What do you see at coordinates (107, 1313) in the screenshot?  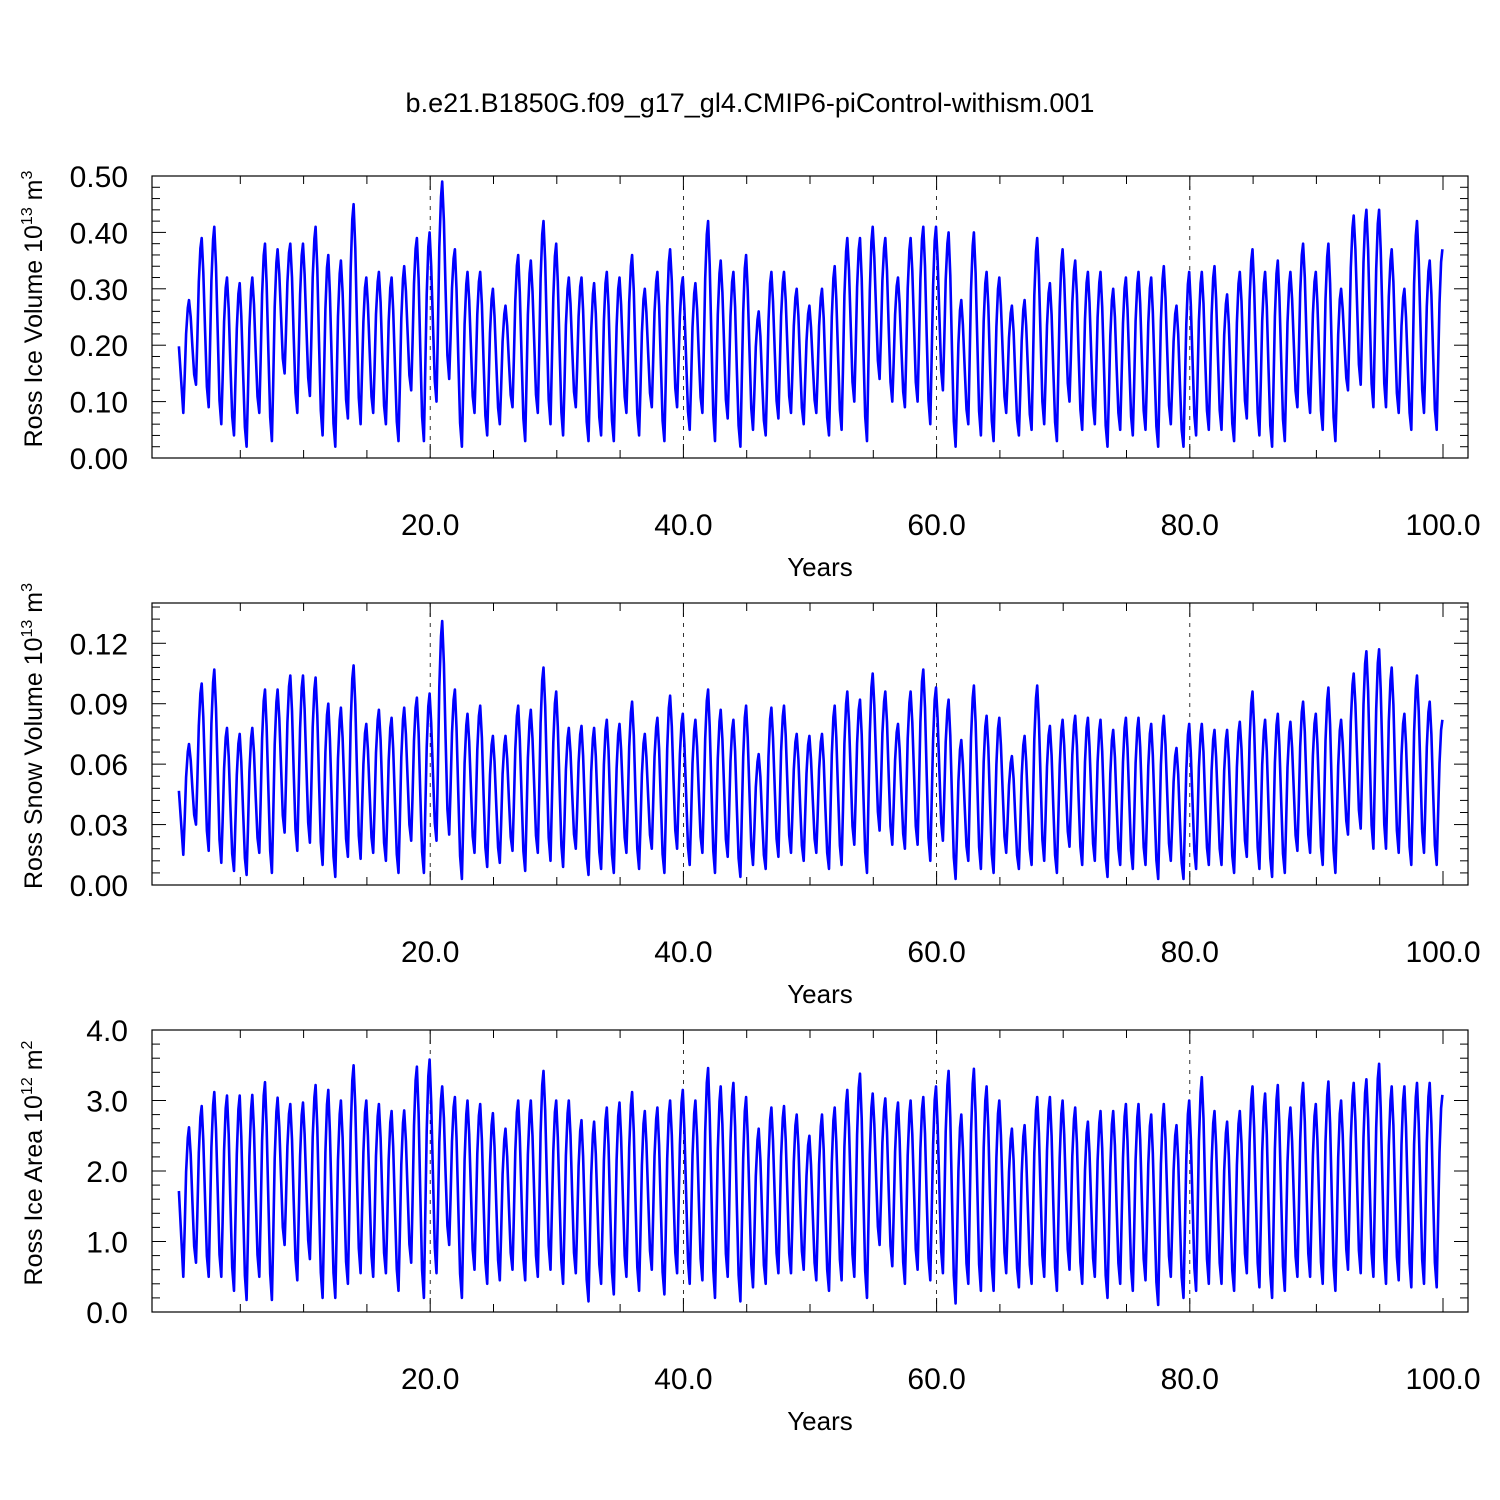 I see `y-tick-label: 0.0` at bounding box center [107, 1313].